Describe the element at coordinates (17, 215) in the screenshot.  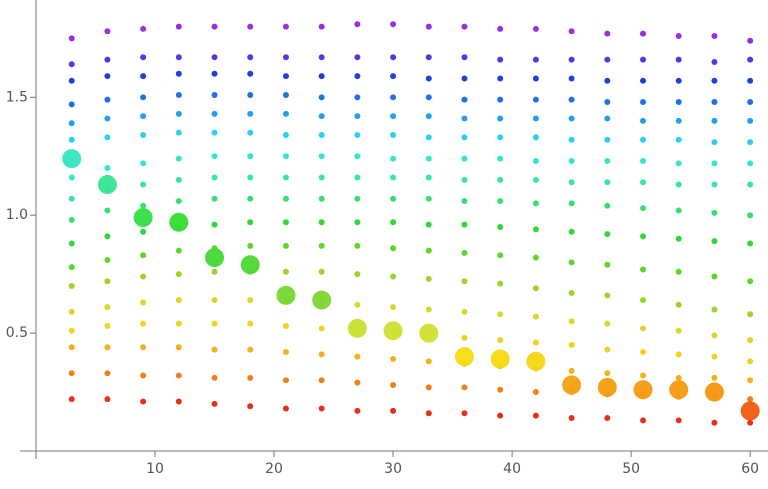
I see `y-tick-label: 1.0` at that location.